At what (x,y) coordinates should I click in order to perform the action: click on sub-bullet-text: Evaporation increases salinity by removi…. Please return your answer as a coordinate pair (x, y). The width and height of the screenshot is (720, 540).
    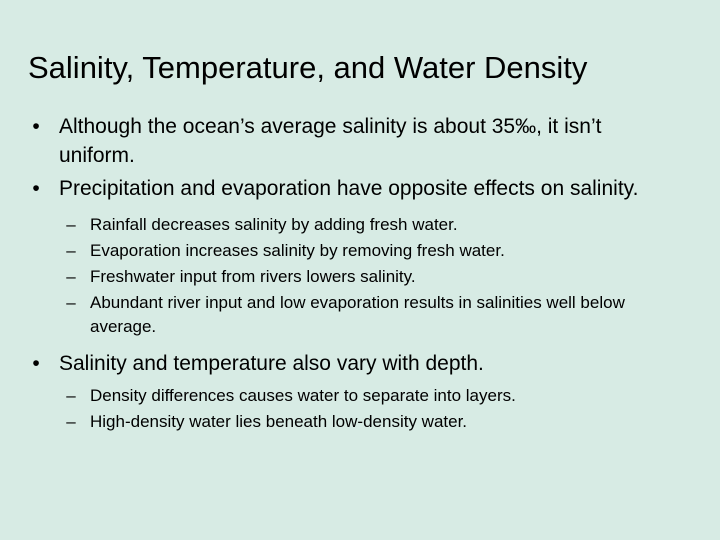
    Looking at the image, I should click on (297, 250).